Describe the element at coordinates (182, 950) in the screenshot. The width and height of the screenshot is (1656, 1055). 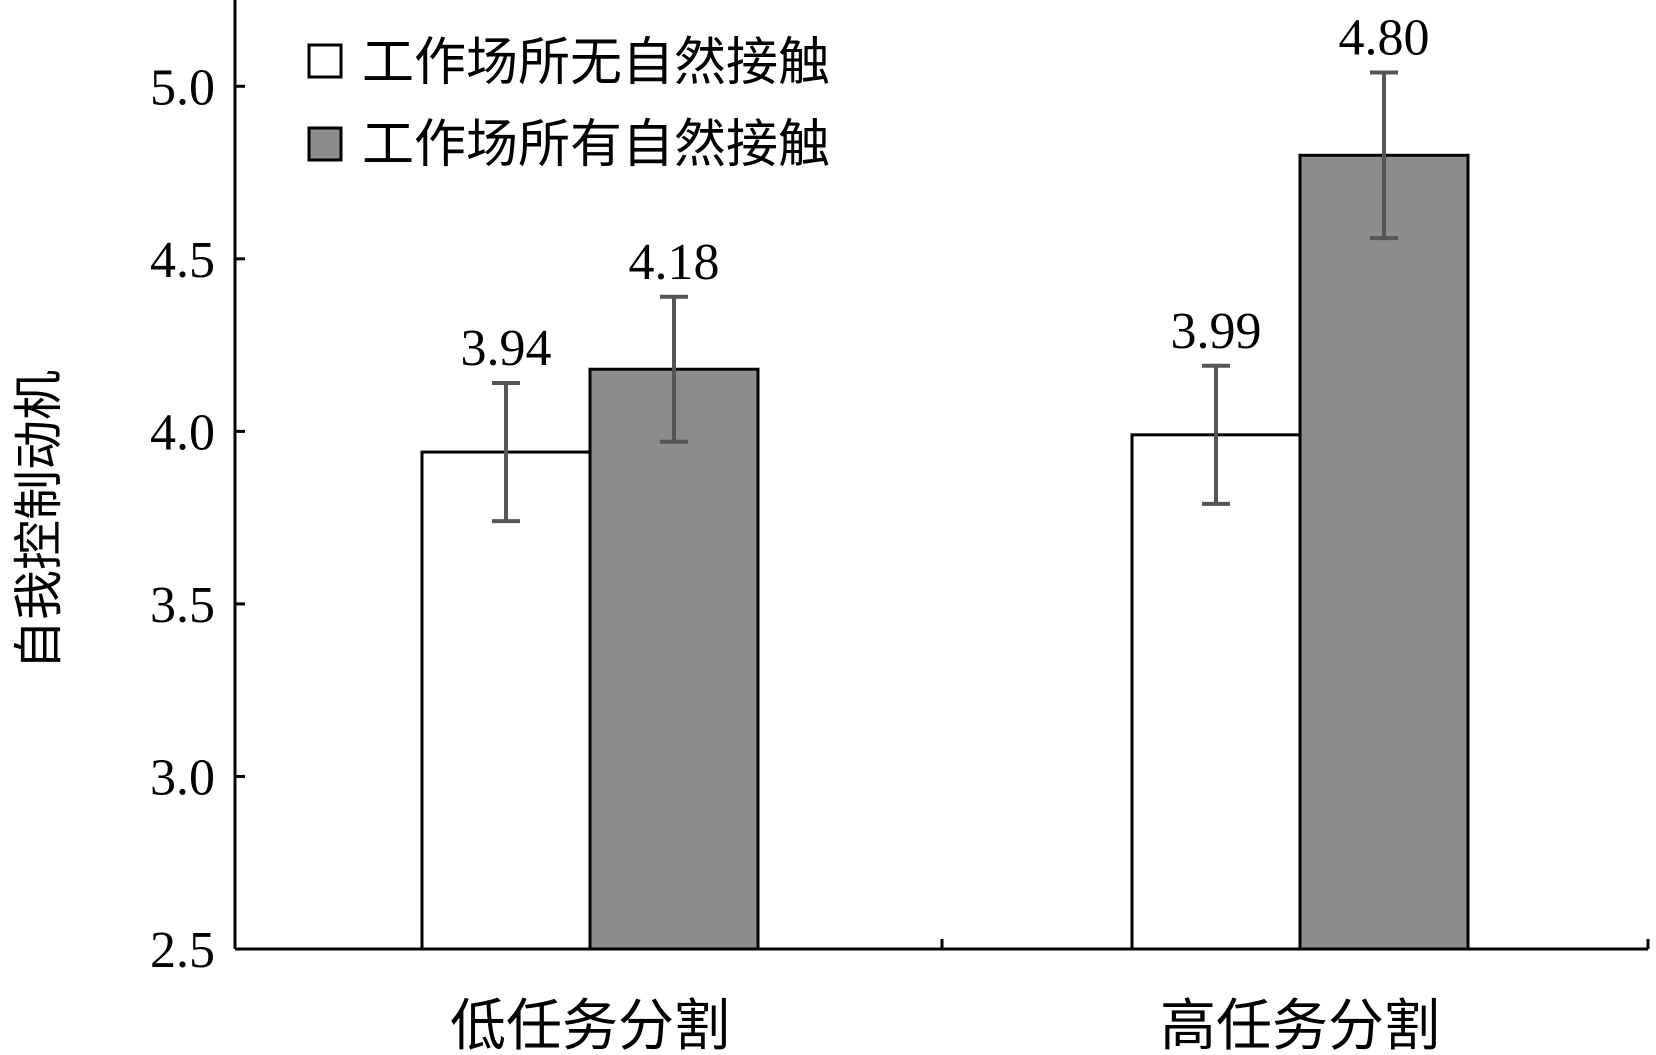
I see `y-tick-label: 2.5` at that location.